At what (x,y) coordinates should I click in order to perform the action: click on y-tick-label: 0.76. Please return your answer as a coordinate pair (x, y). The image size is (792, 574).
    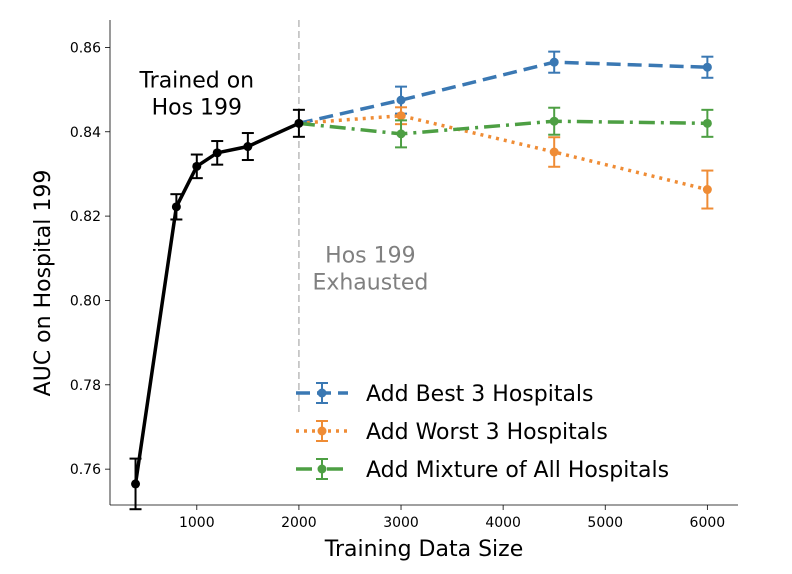
    Looking at the image, I should click on (85, 470).